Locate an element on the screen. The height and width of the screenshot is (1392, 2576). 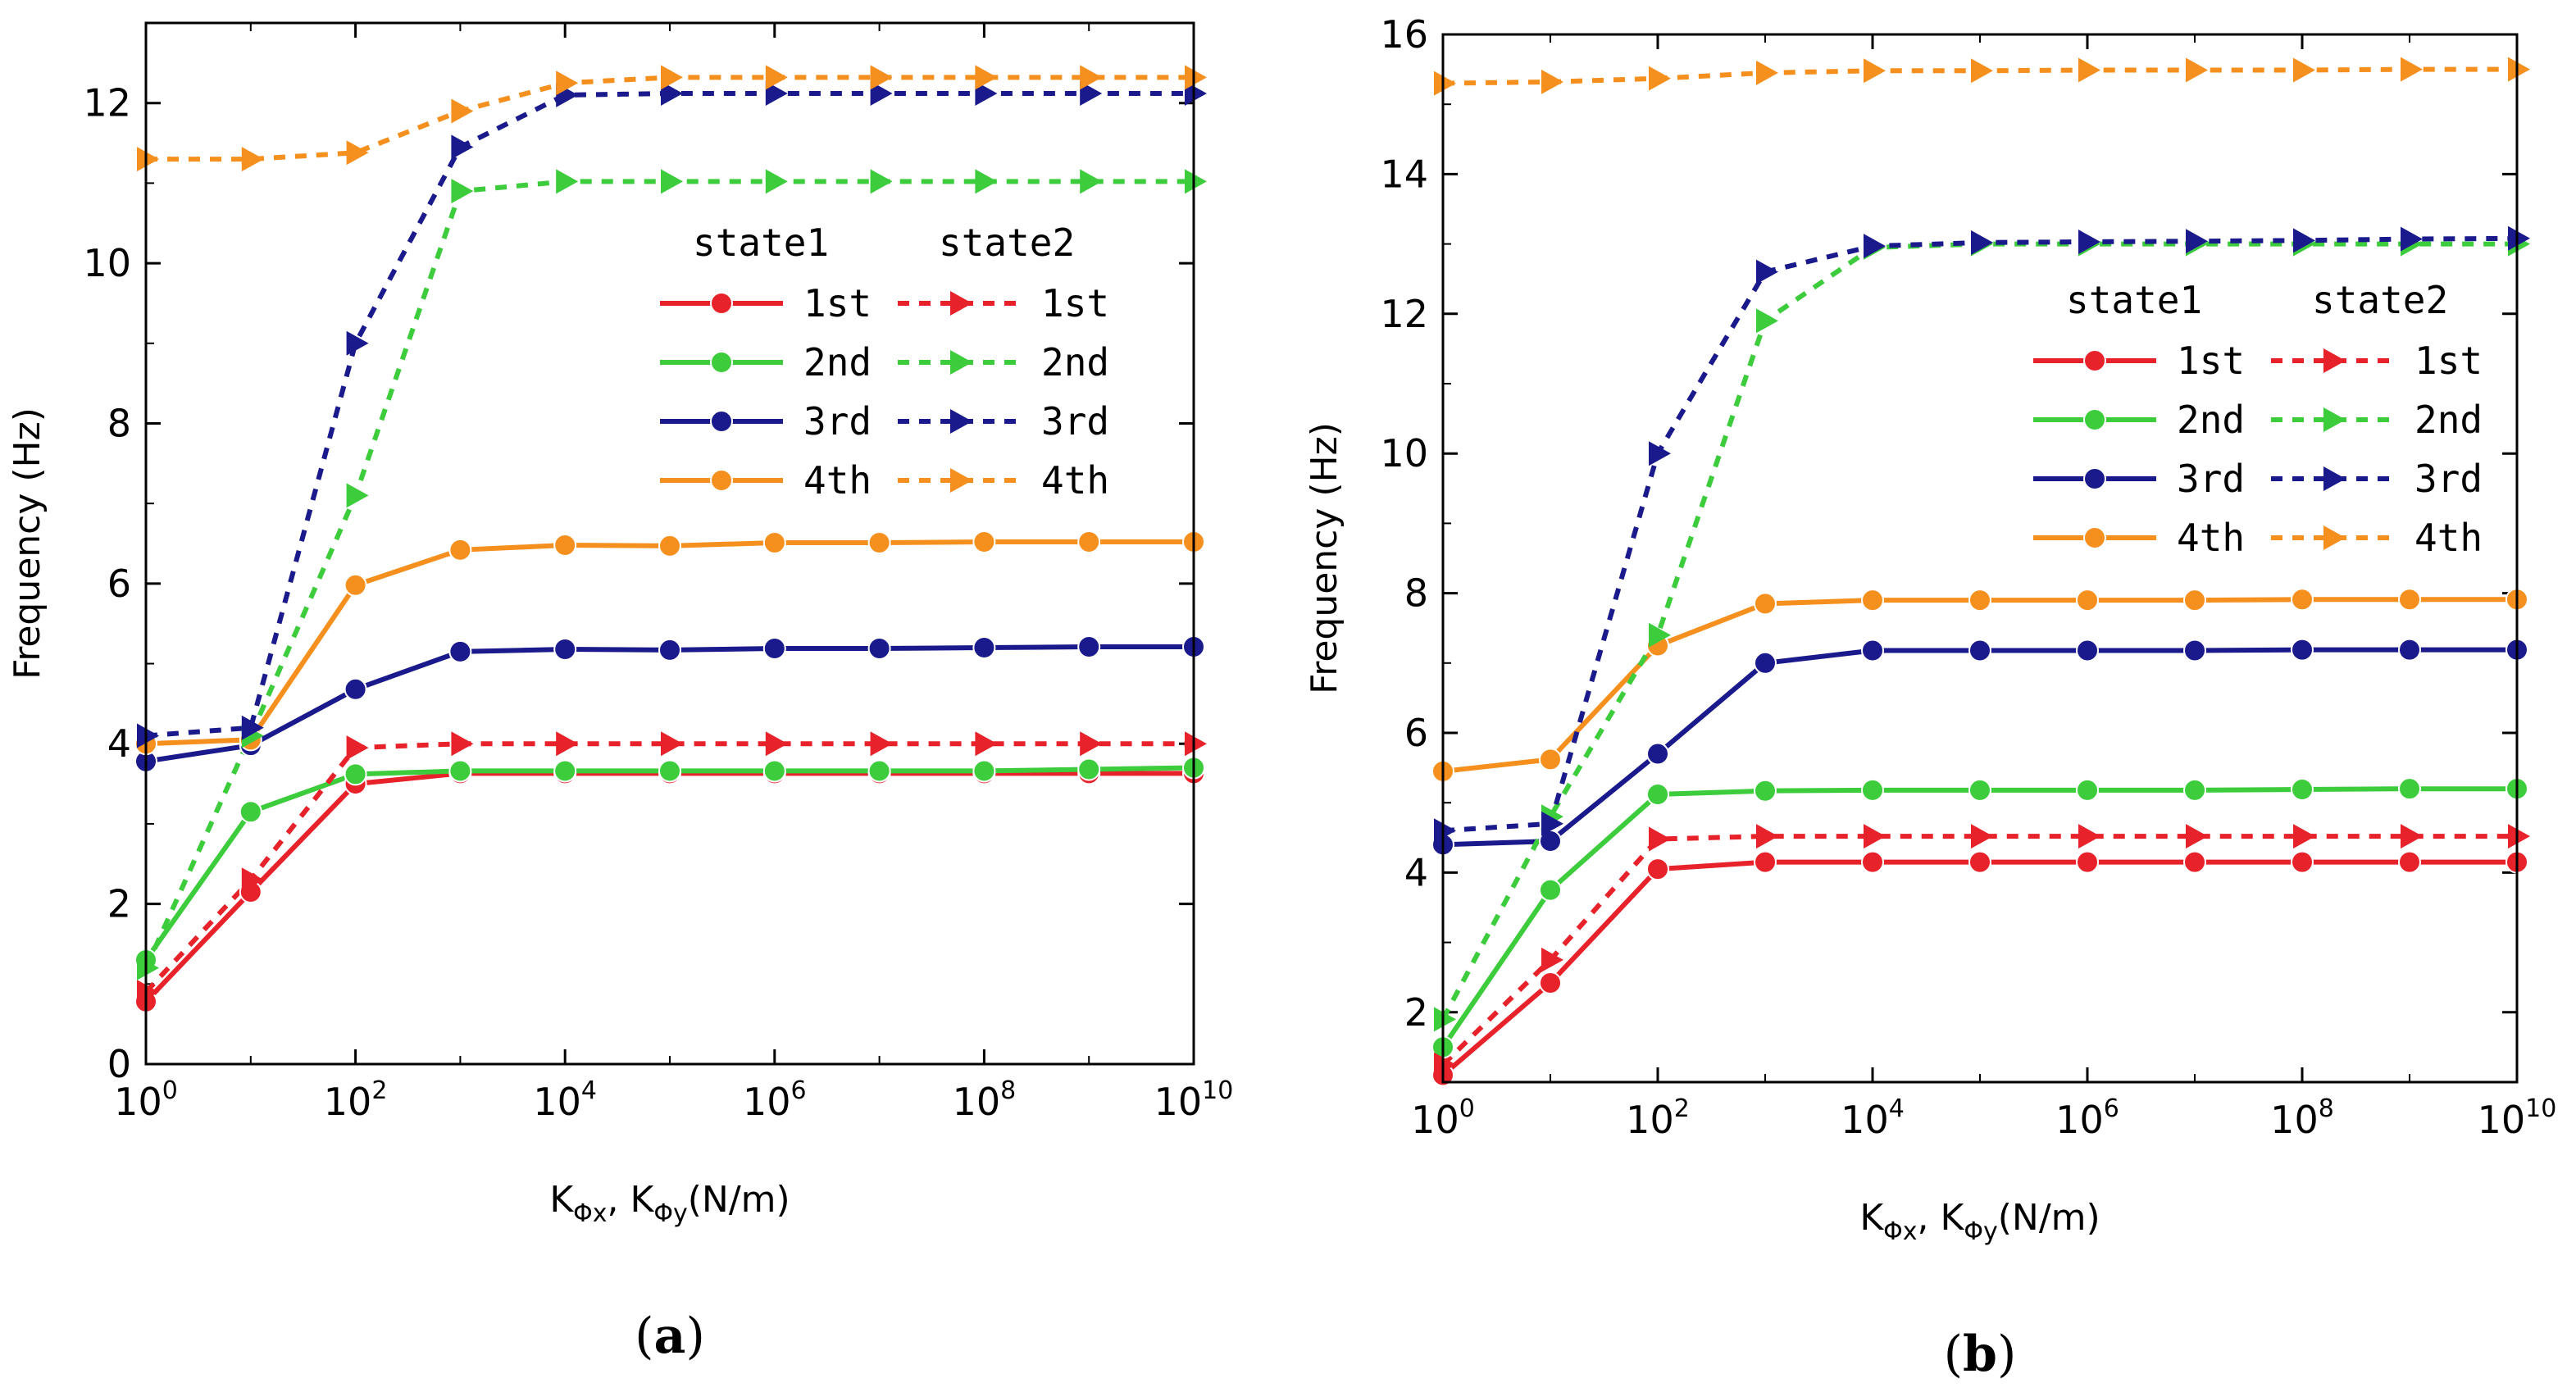
legend-label-state2: 3rd is located at coordinates (2449, 479).